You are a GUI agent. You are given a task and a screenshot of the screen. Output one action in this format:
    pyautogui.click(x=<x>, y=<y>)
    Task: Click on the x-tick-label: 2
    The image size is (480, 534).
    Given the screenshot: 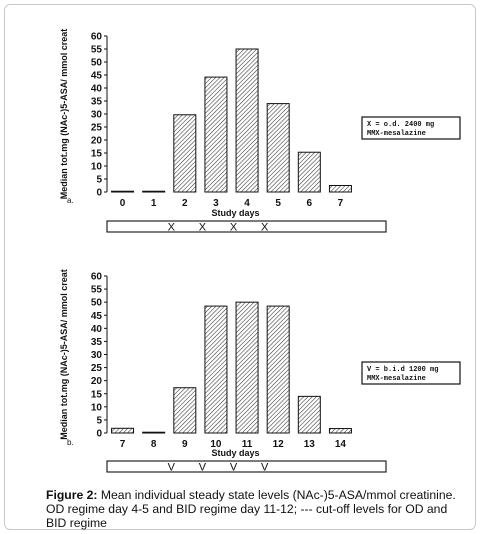 What is the action you would take?
    pyautogui.click(x=185, y=203)
    